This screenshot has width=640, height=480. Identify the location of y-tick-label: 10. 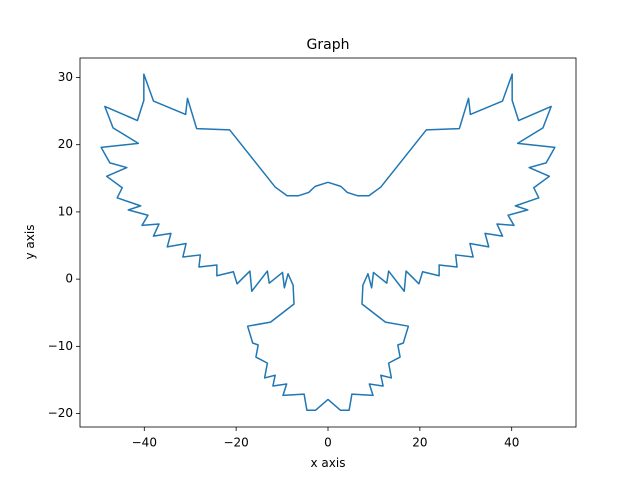
(65, 211).